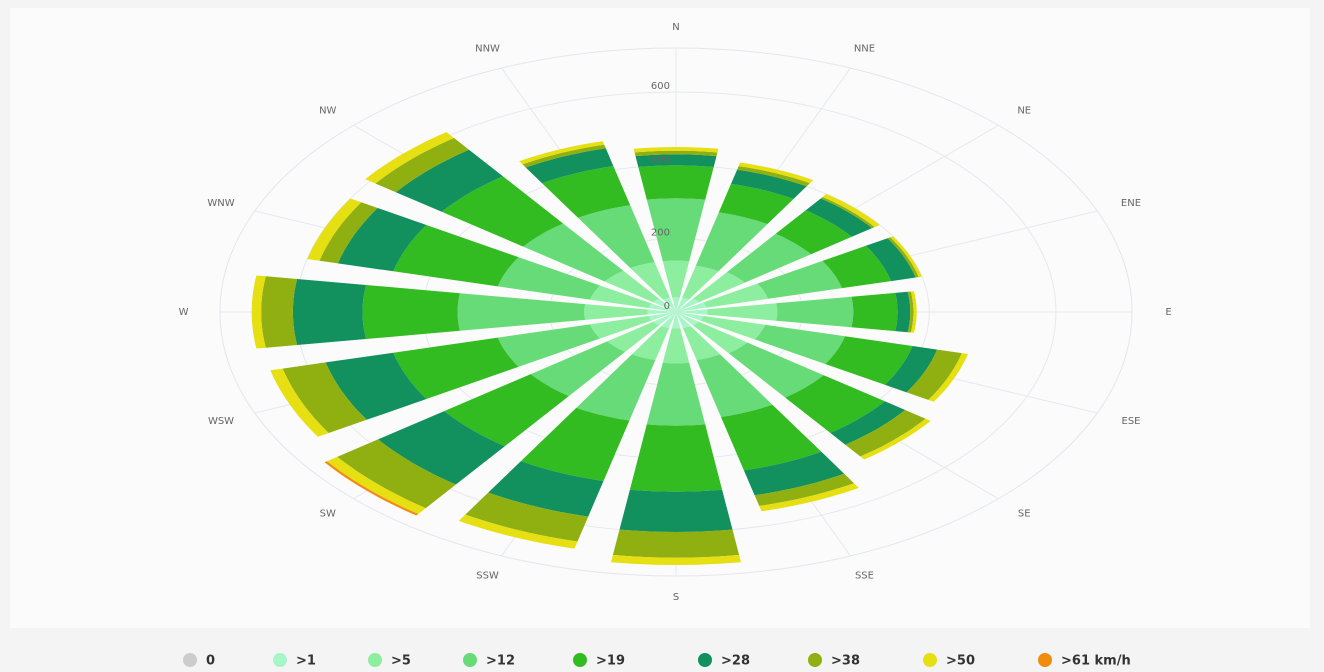 The width and height of the screenshot is (1324, 672). I want to click on direction-label: NNE, so click(864, 49).